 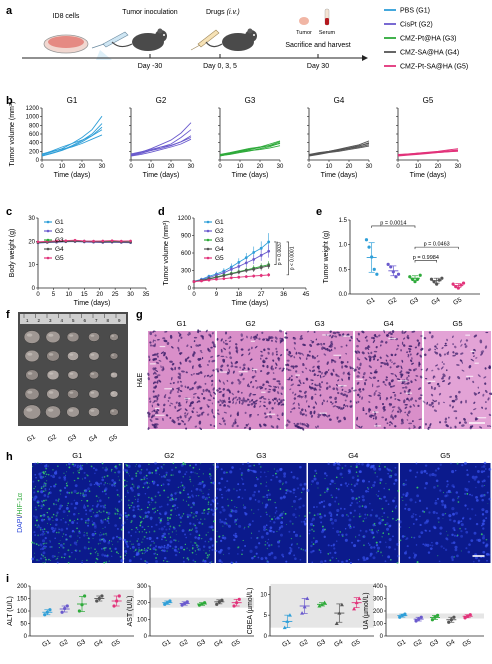 I want to click on tumor-sample, so click(x=73, y=375).